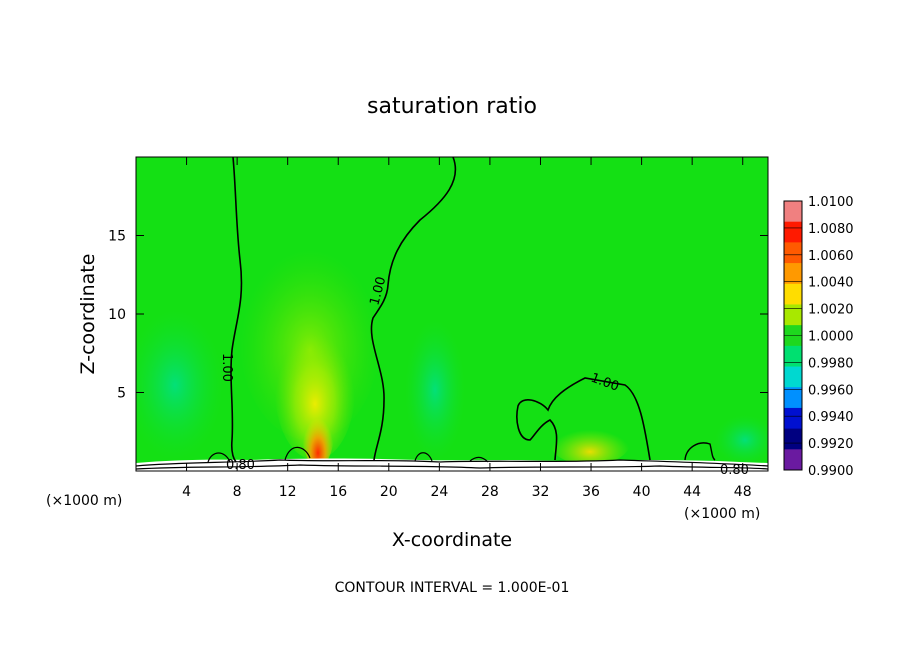 This screenshot has width=904, height=654. I want to click on colorbar-label: 1.0020, so click(831, 310).